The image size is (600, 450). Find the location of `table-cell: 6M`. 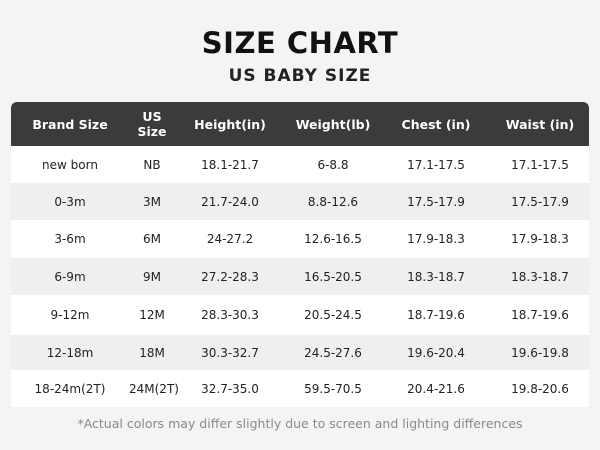

table-cell: 6M is located at coordinates (152, 239).